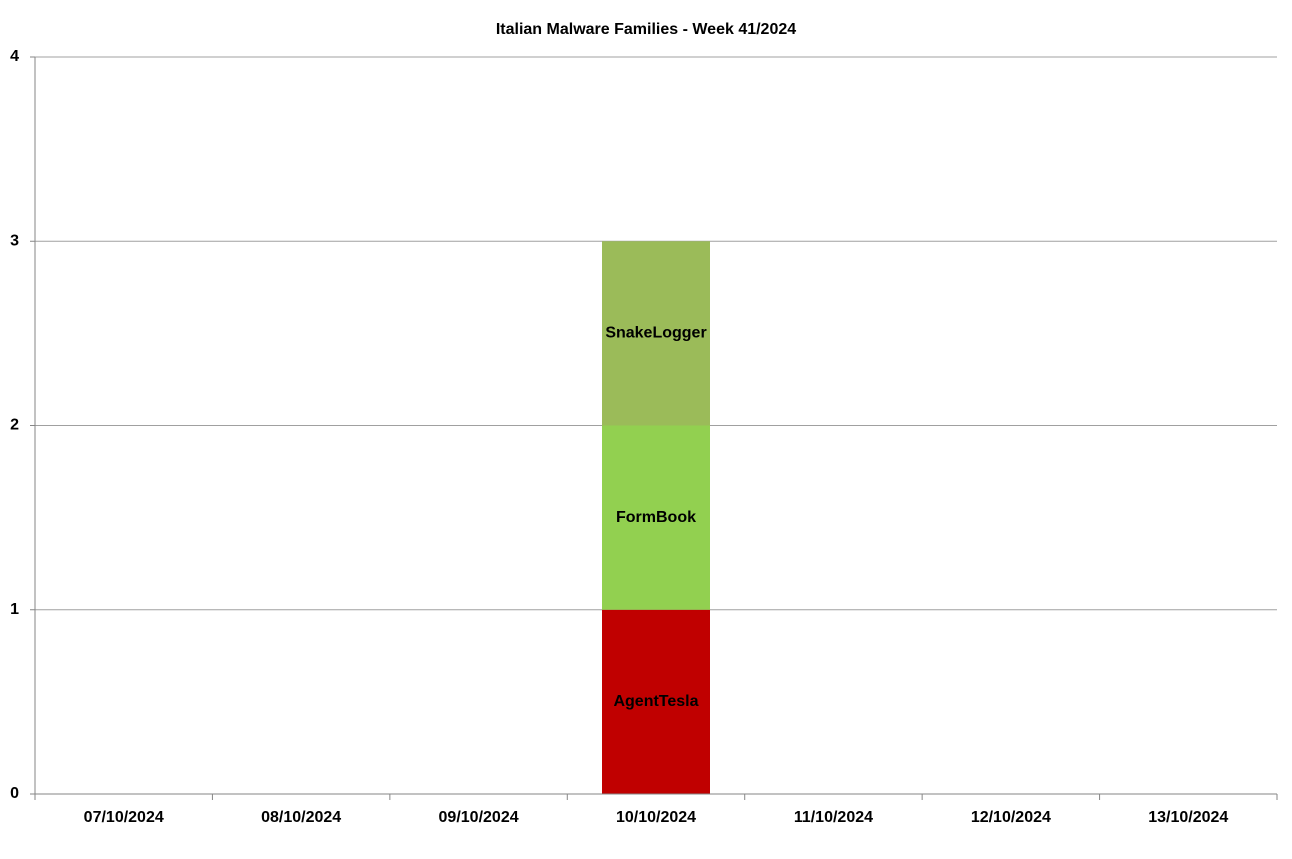 The image size is (1292, 859). Describe the element at coordinates (14, 425) in the screenshot. I see `y-tick-label: 2` at that location.